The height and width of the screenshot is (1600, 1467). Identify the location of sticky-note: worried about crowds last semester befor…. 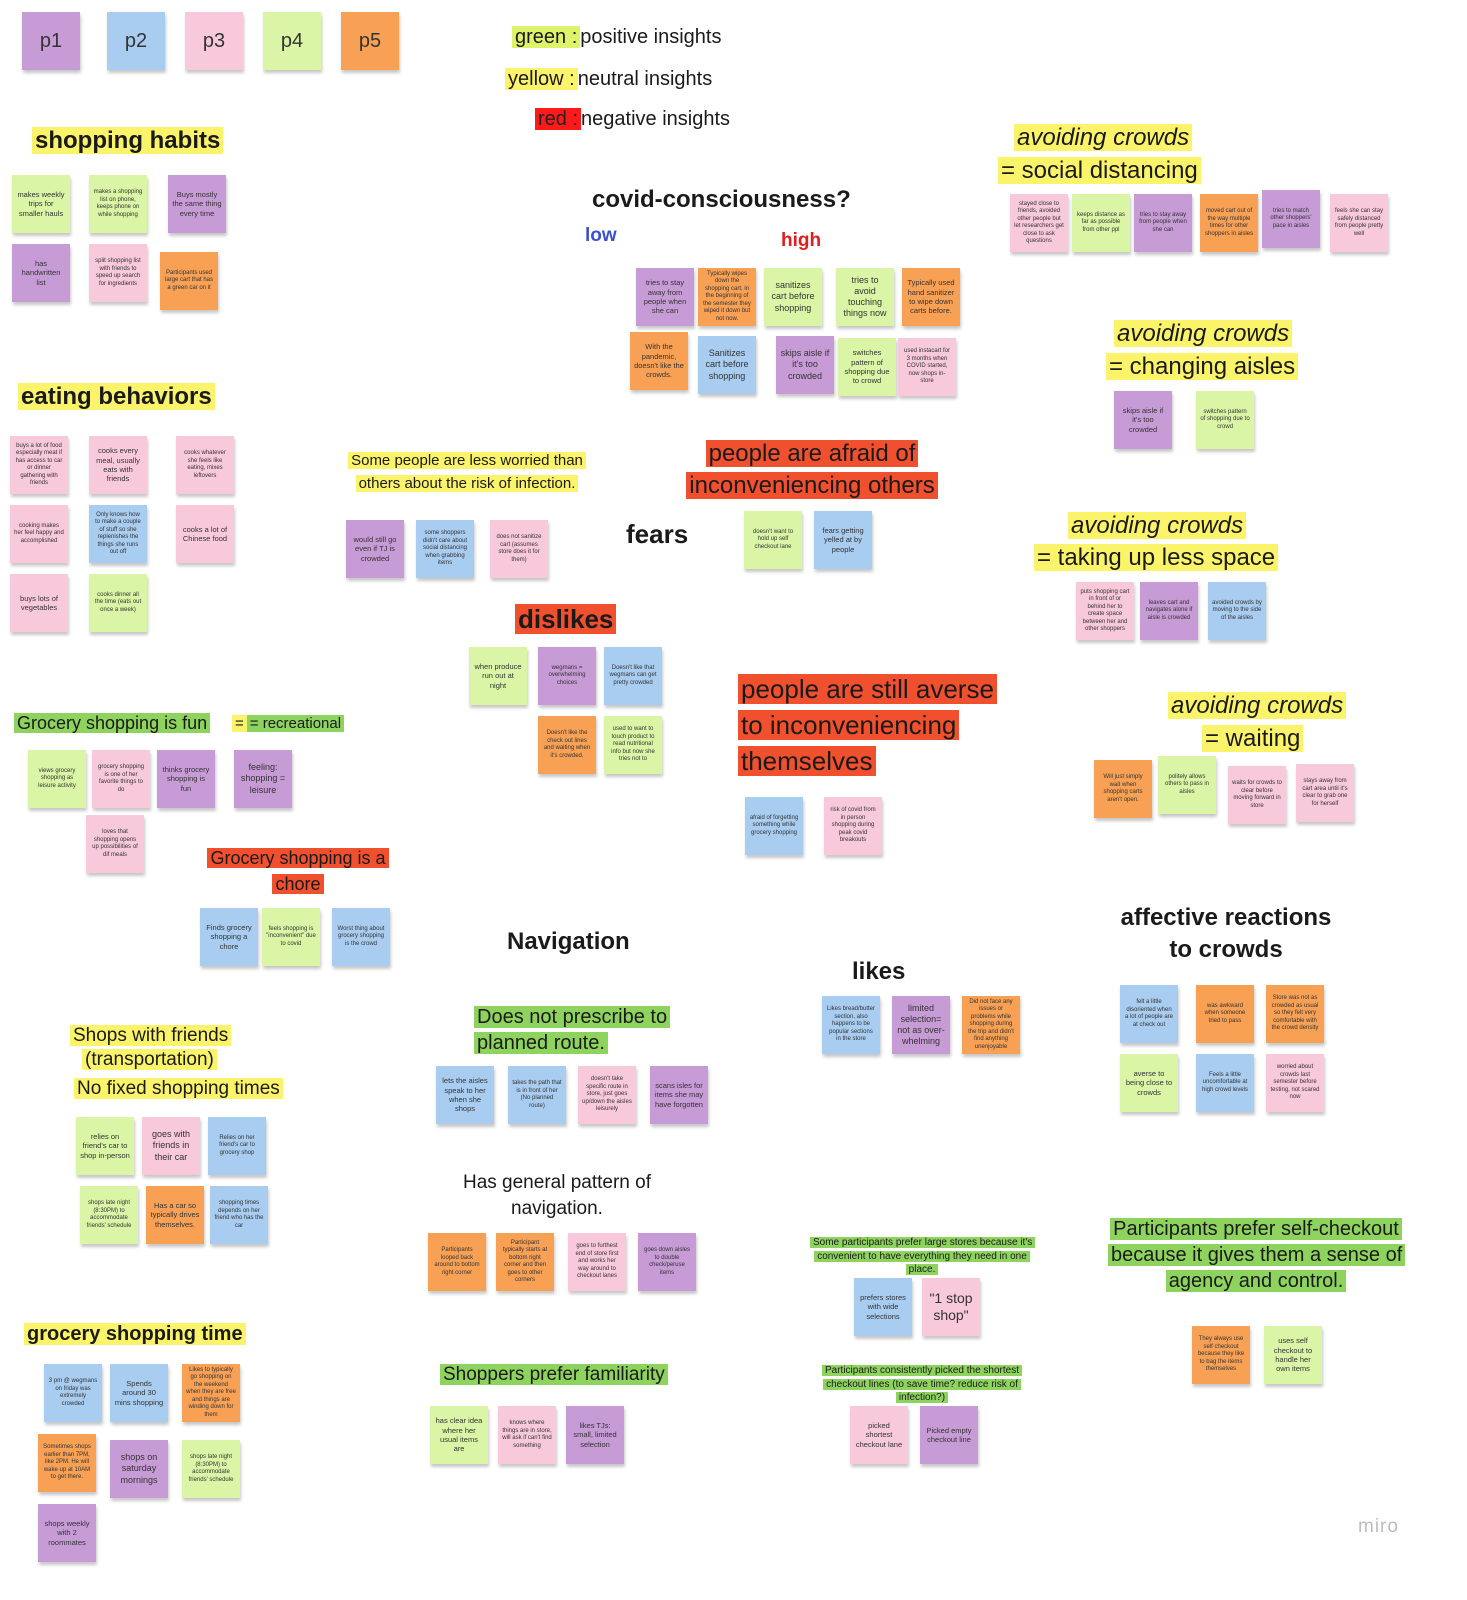
(1295, 1083).